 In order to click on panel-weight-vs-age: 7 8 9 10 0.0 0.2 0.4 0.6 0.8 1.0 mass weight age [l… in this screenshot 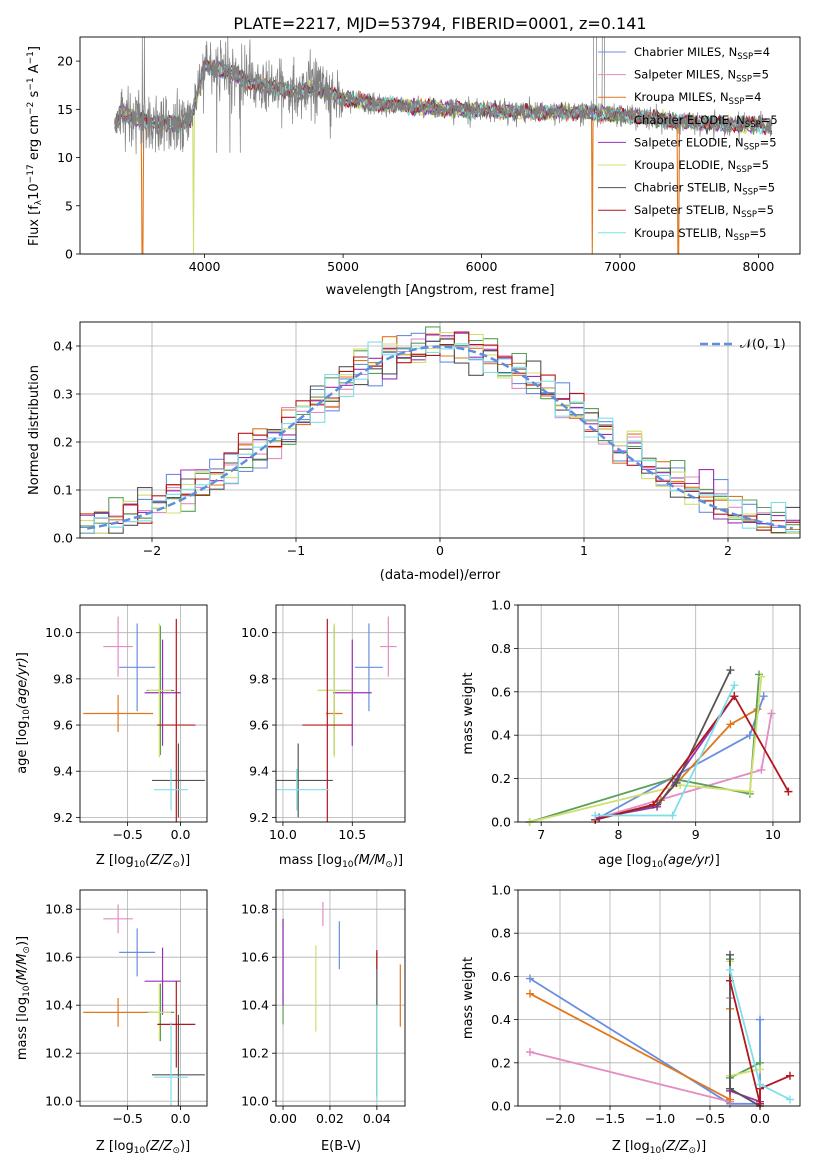, I will do `click(631, 734)`.